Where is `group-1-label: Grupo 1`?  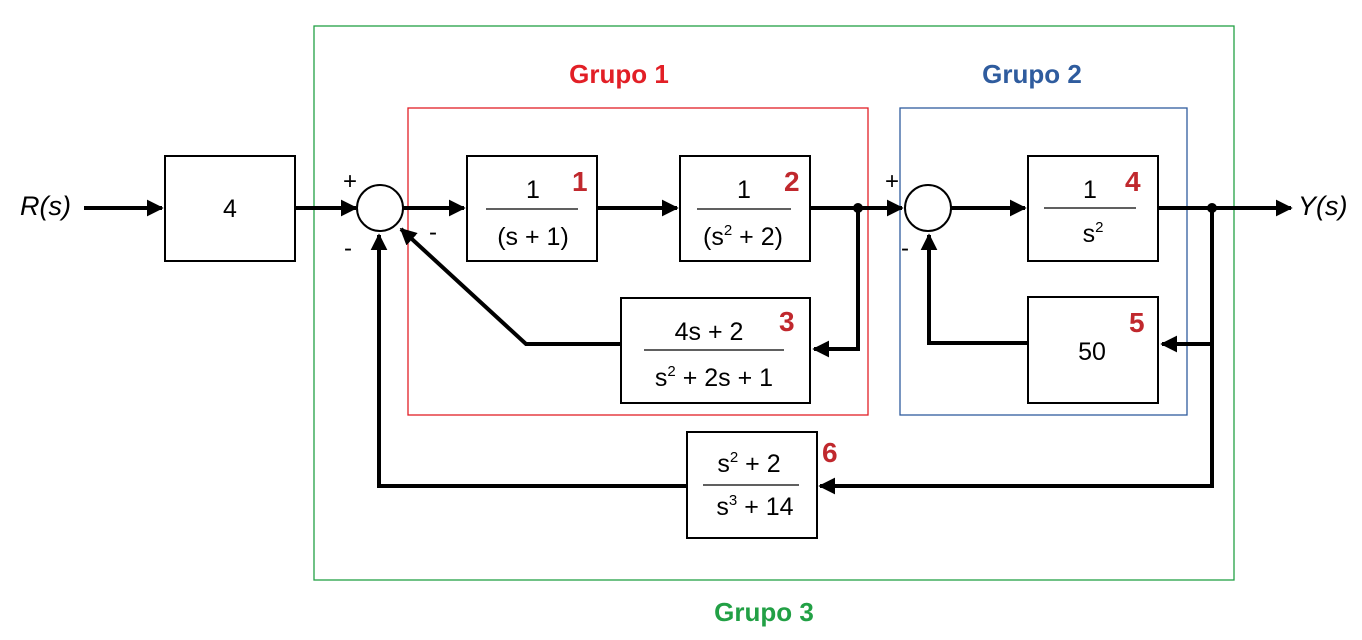 group-1-label: Grupo 1 is located at coordinates (619, 74).